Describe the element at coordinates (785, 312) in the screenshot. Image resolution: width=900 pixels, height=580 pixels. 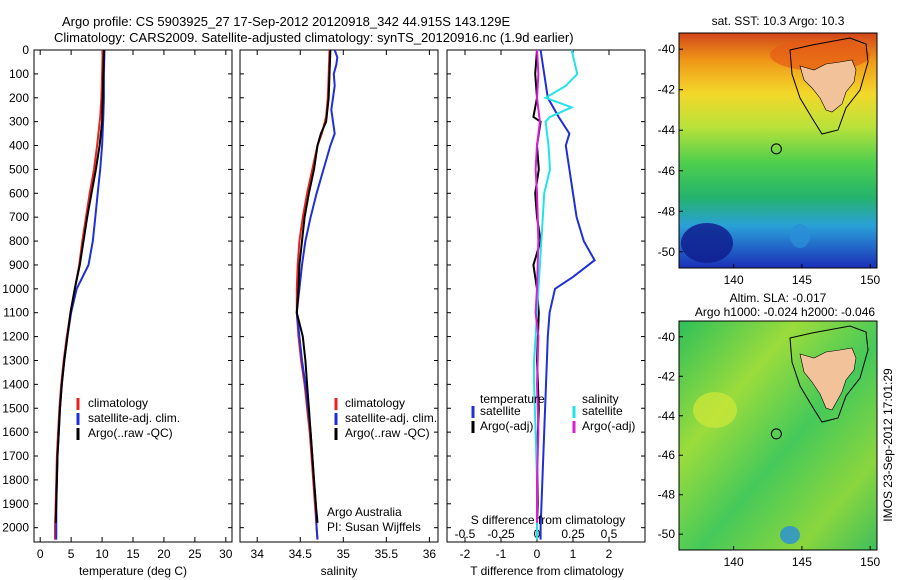
I see `sla-map-subtitle: Argo h1000: -0.024 h2000: -0.046` at that location.